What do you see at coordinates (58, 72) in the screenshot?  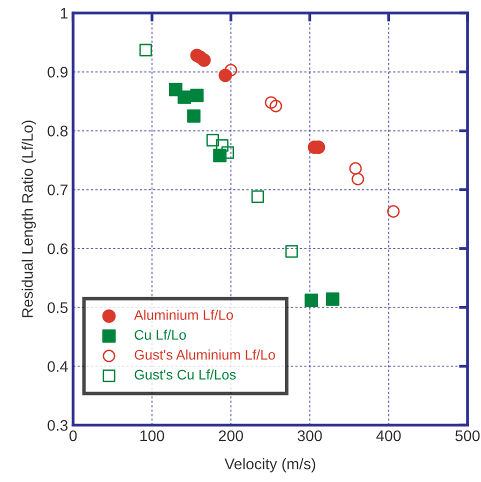 I see `y-tick-label: 0.9` at bounding box center [58, 72].